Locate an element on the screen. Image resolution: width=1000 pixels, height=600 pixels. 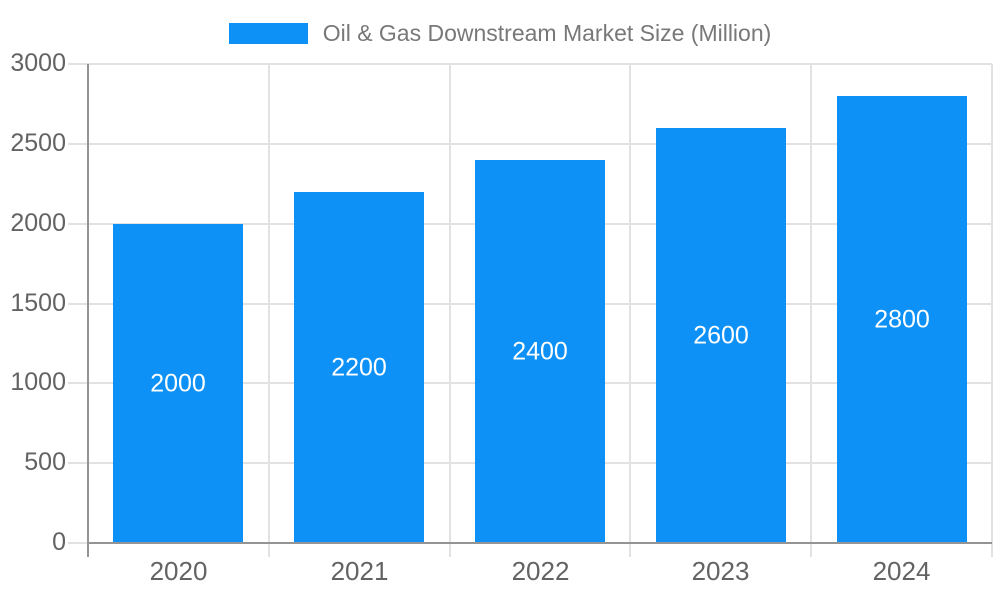
legend-color-swatch is located at coordinates (268, 33).